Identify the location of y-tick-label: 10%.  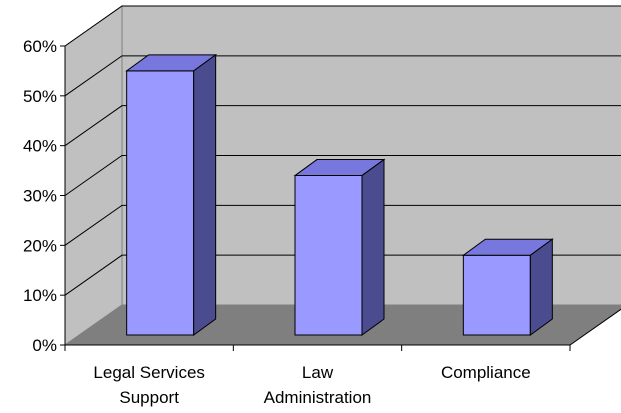
(40, 295).